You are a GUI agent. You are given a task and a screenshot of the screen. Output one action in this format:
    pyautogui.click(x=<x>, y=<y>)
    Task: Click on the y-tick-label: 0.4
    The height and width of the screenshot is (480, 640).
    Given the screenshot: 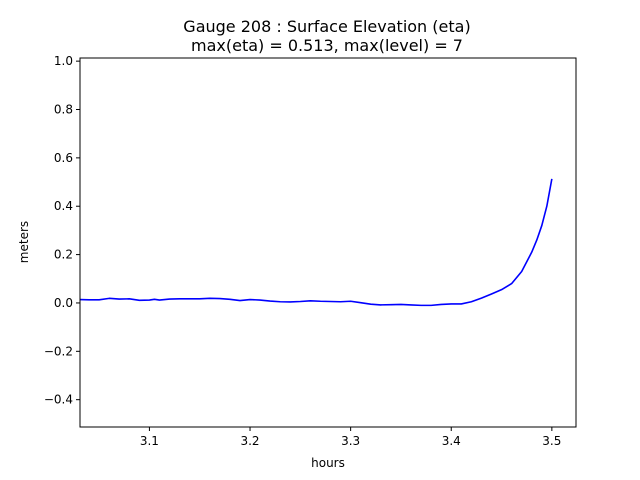 What is the action you would take?
    pyautogui.click(x=63, y=206)
    